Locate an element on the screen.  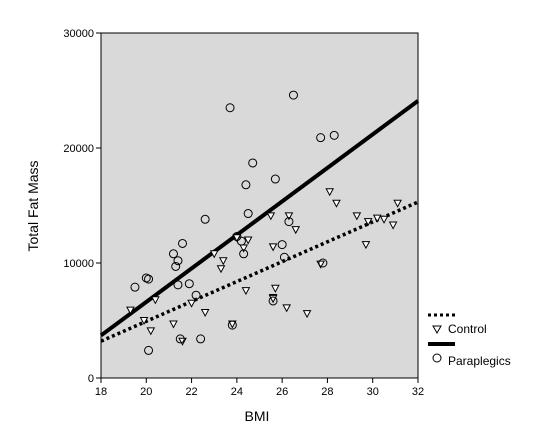
y-tick-label: 0 is located at coordinates (91, 379).